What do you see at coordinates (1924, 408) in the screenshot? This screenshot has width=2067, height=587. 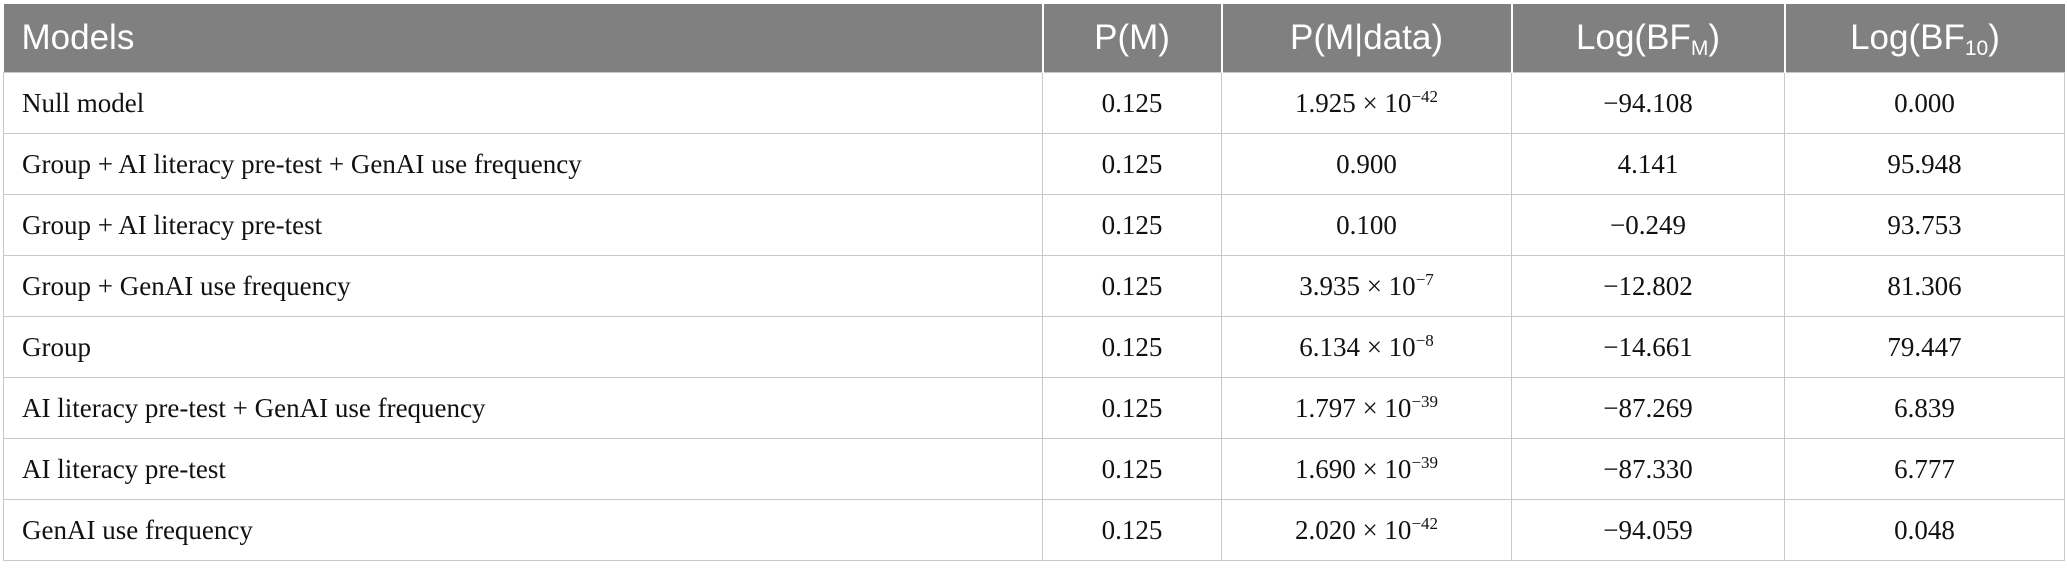 I see `log-bf10-cell: 6.839` at bounding box center [1924, 408].